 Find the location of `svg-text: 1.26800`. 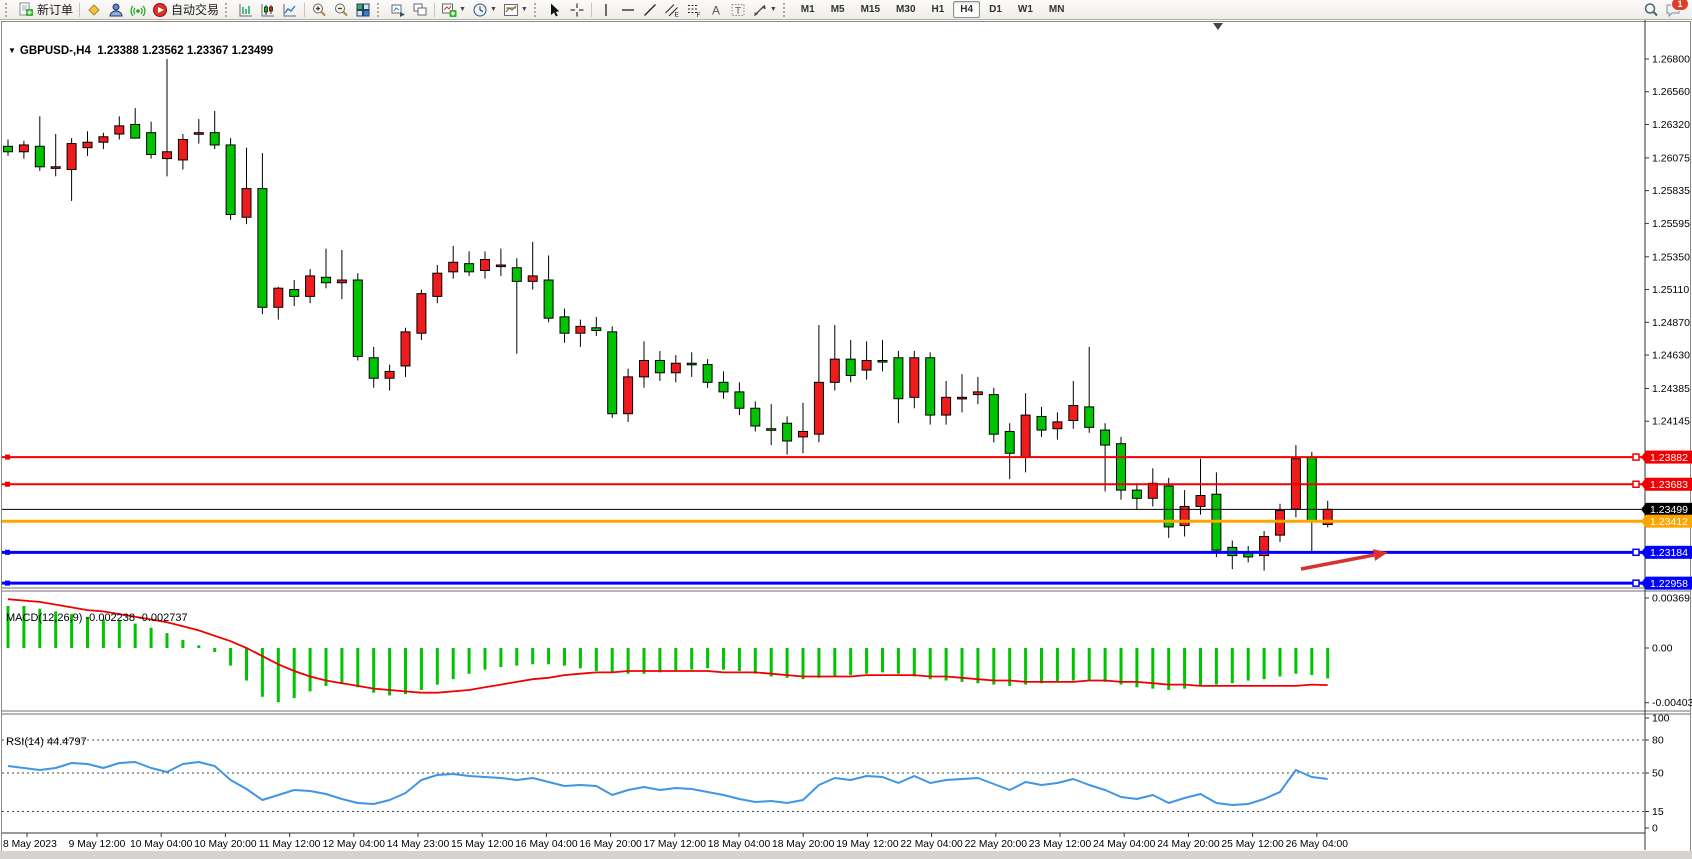

svg-text: 1.26800 is located at coordinates (1671, 60).